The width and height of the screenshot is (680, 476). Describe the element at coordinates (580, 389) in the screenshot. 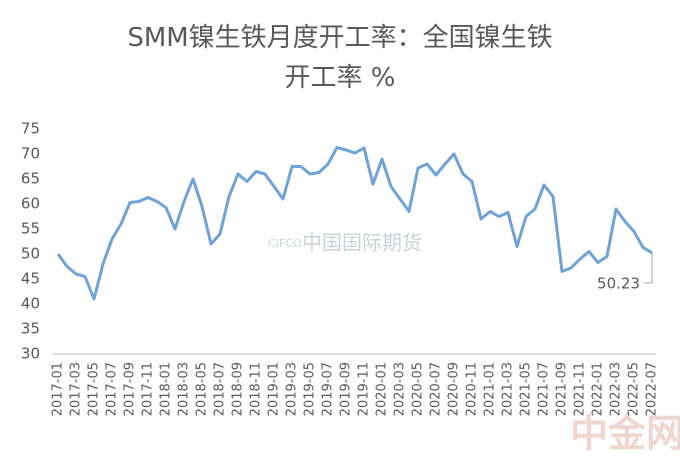

I see `x-tick-label: 2021-11` at that location.